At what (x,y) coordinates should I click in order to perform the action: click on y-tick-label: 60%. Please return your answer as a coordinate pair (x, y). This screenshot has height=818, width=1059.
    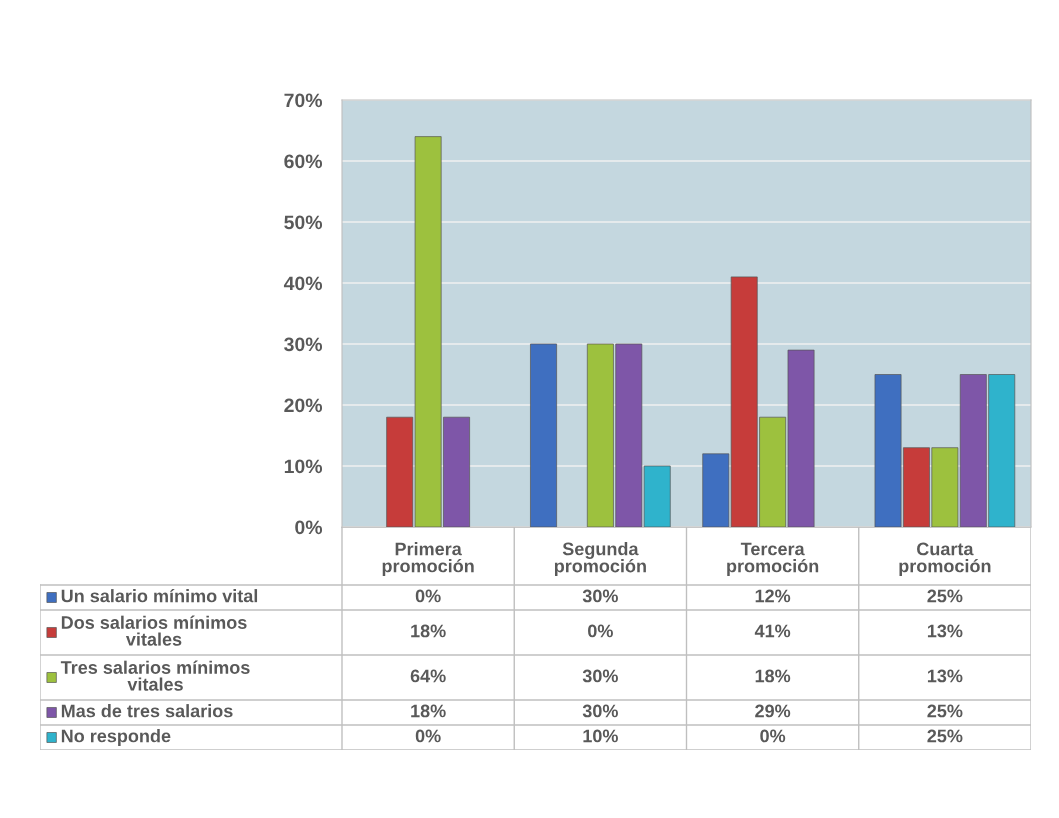
    Looking at the image, I should click on (303, 161).